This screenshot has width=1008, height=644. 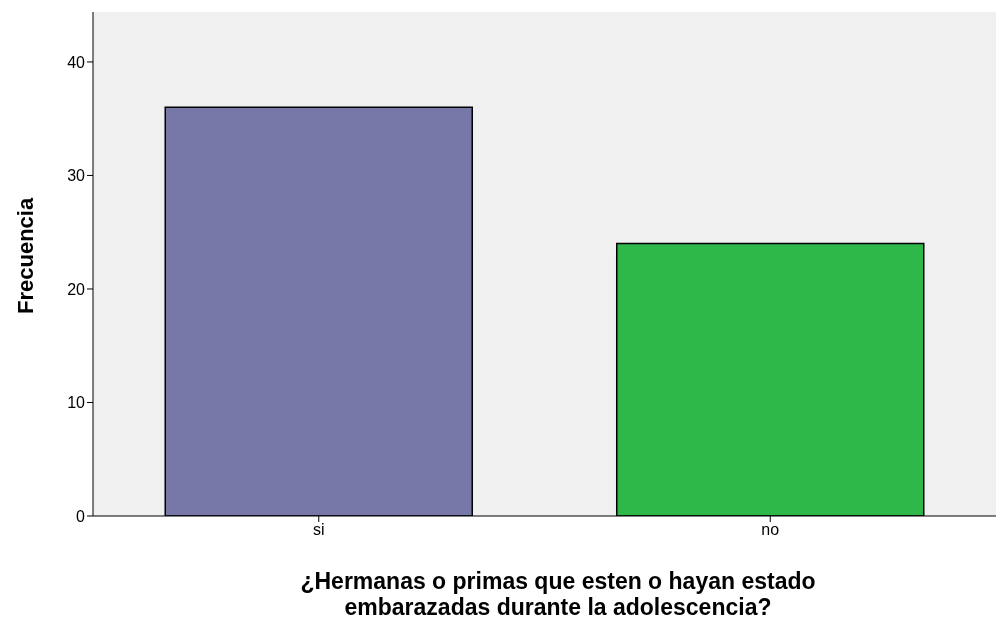 What do you see at coordinates (76, 289) in the screenshot?
I see `y-tick-label: 20` at bounding box center [76, 289].